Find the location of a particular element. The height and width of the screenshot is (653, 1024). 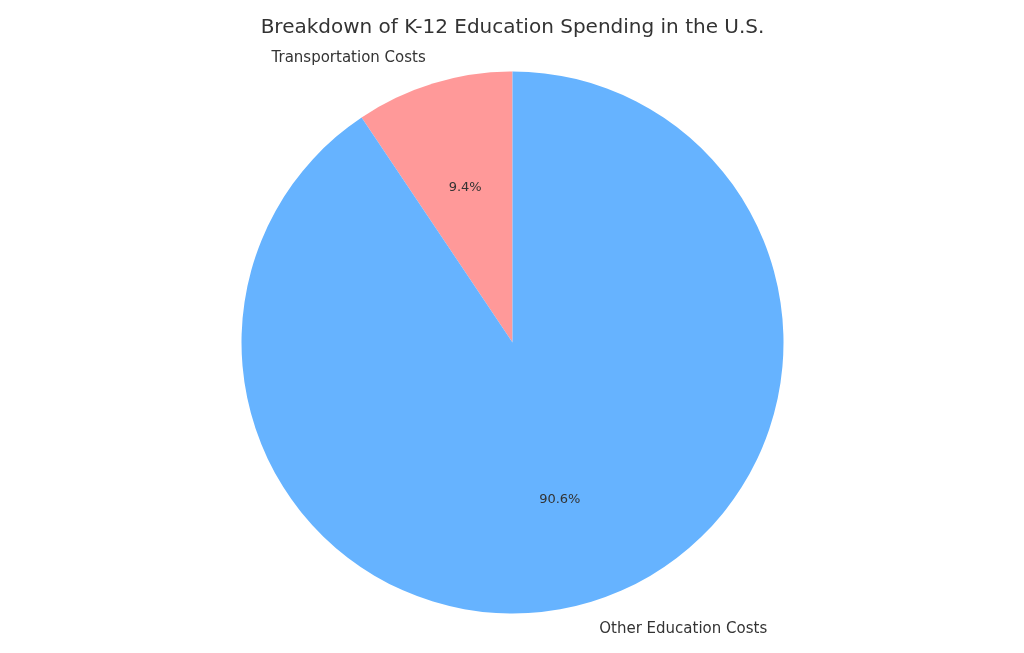

slice-label: Transportation Costs is located at coordinates (348, 57).